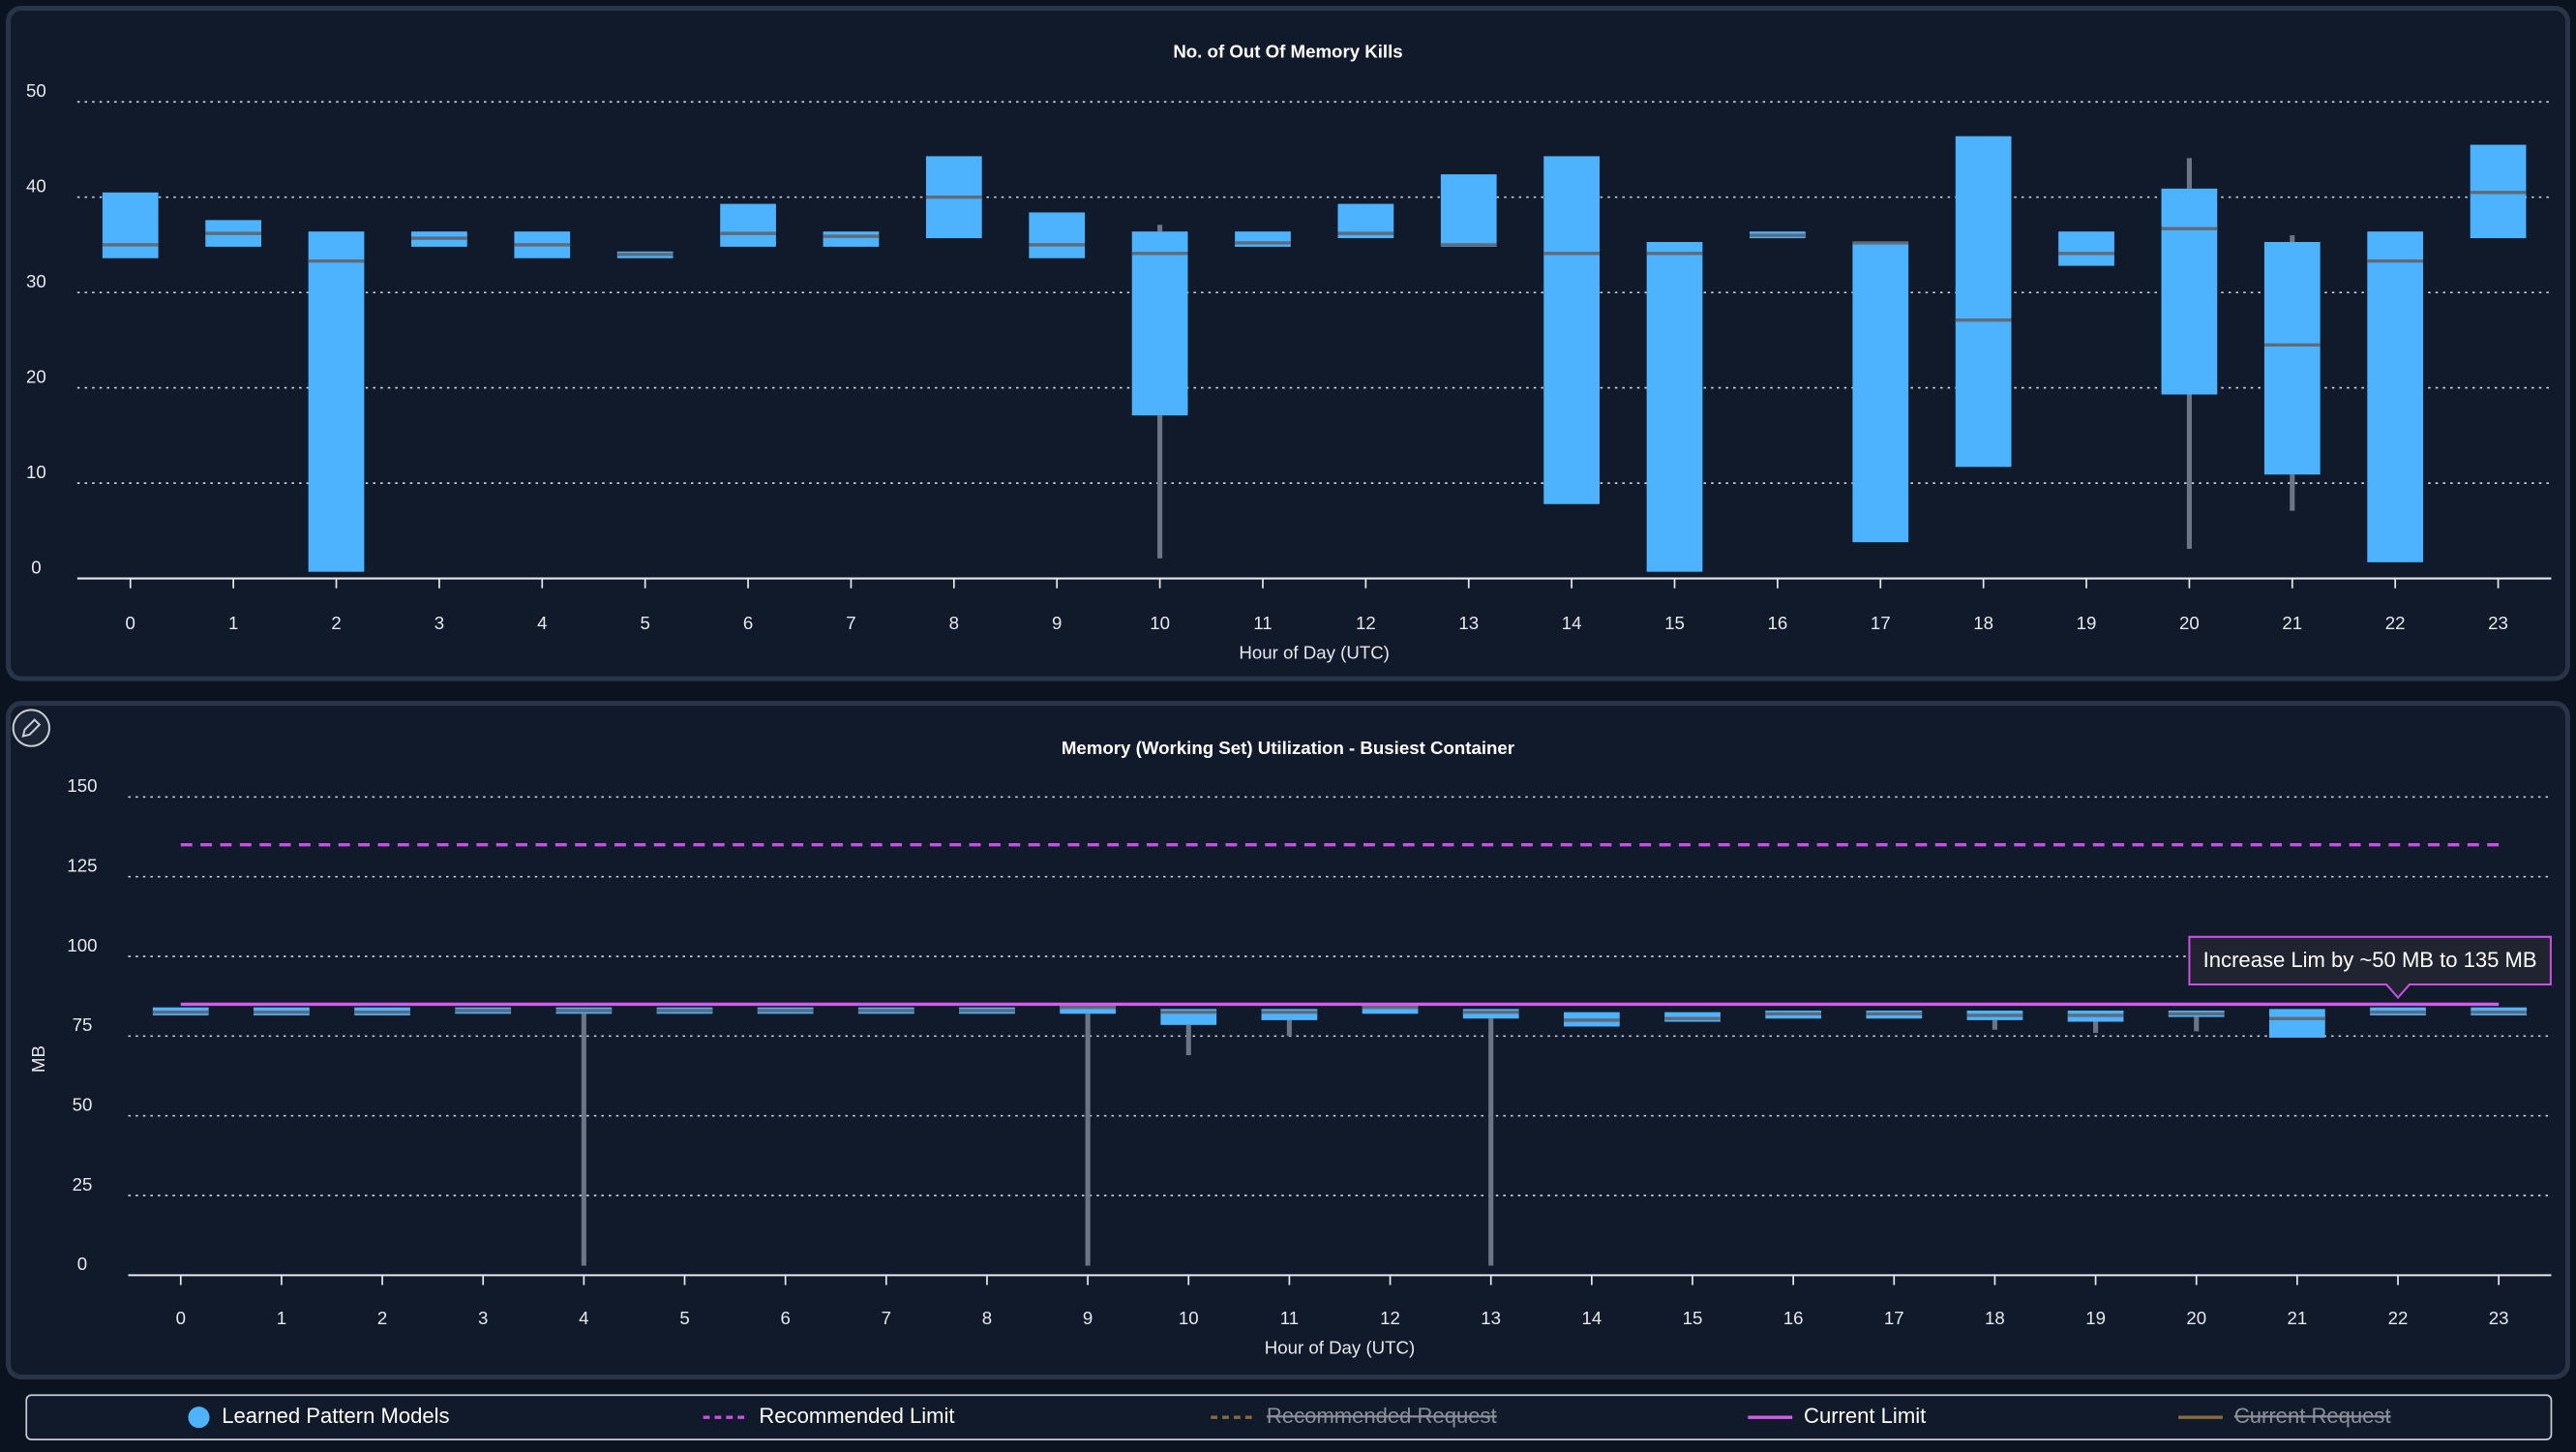  I want to click on legend-label: Current Request, so click(2312, 1416).